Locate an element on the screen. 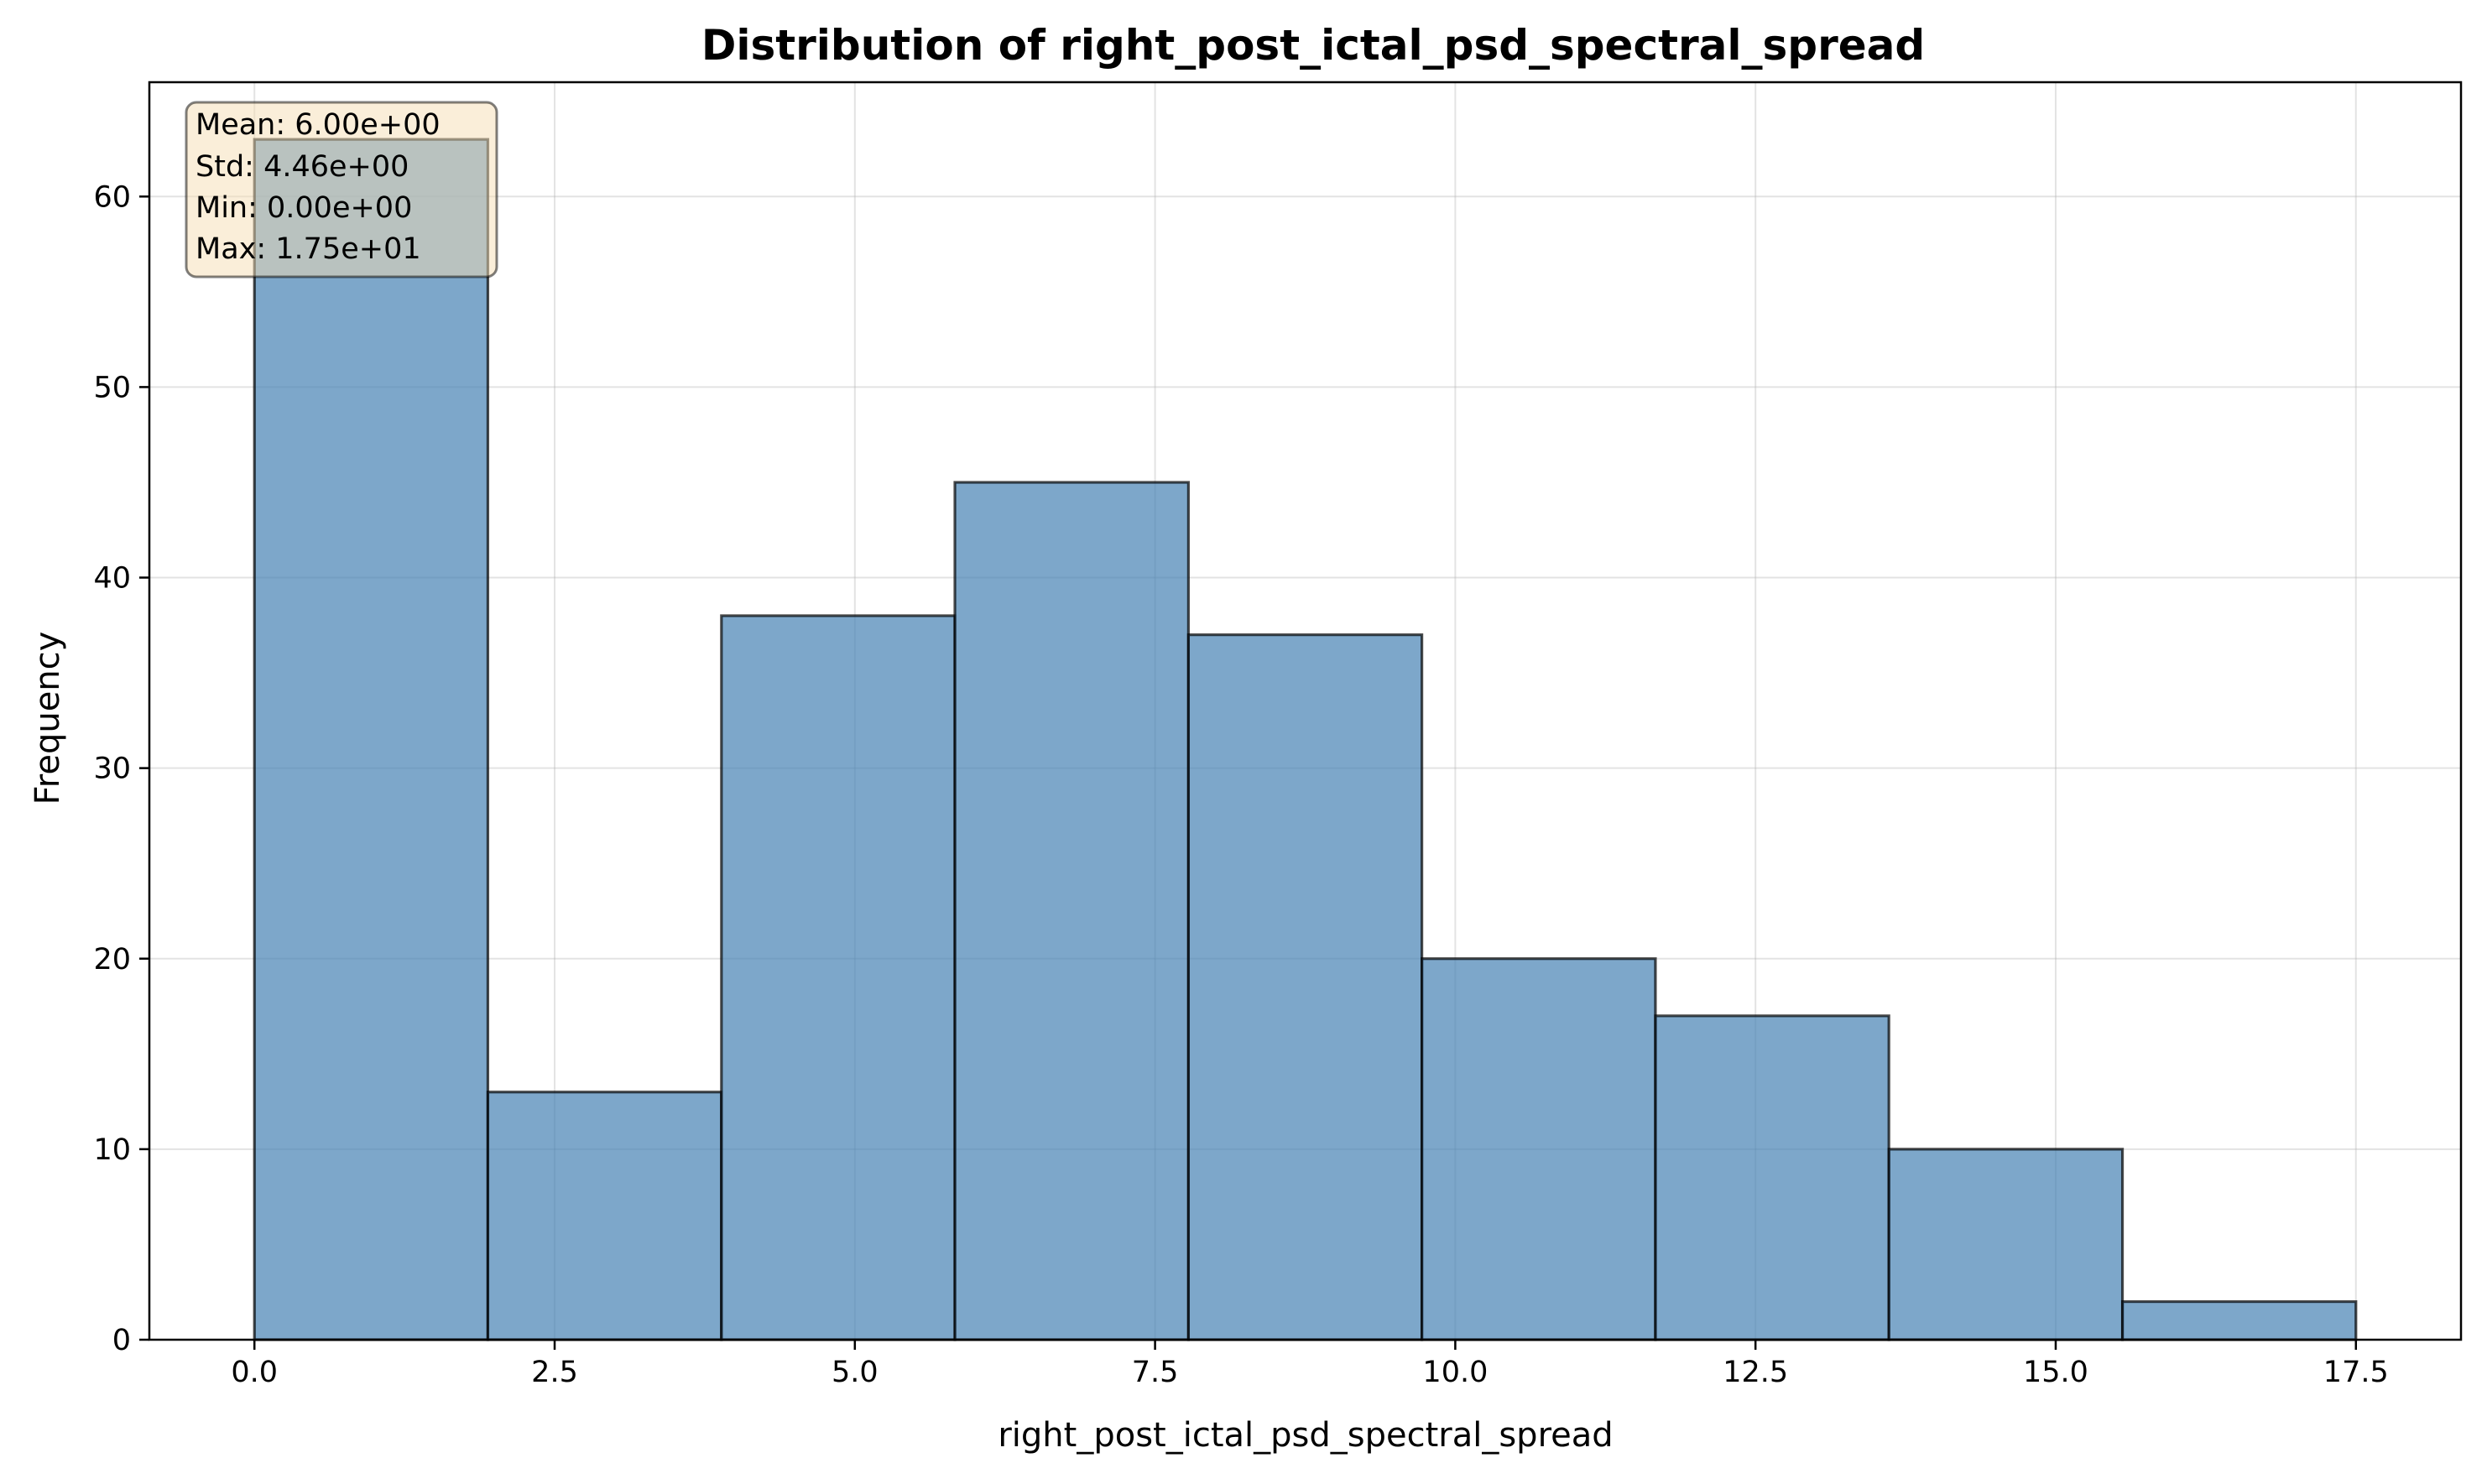 The height and width of the screenshot is (1484, 2487). y-tick-label: 40 is located at coordinates (112, 579).